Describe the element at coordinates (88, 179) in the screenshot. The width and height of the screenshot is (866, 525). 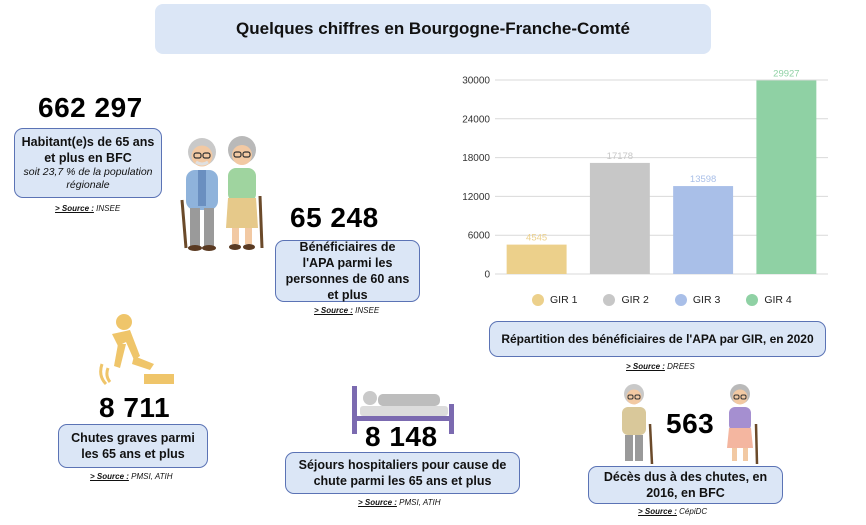
I see `population-sub: soit 23,7 % de la population régionale` at that location.